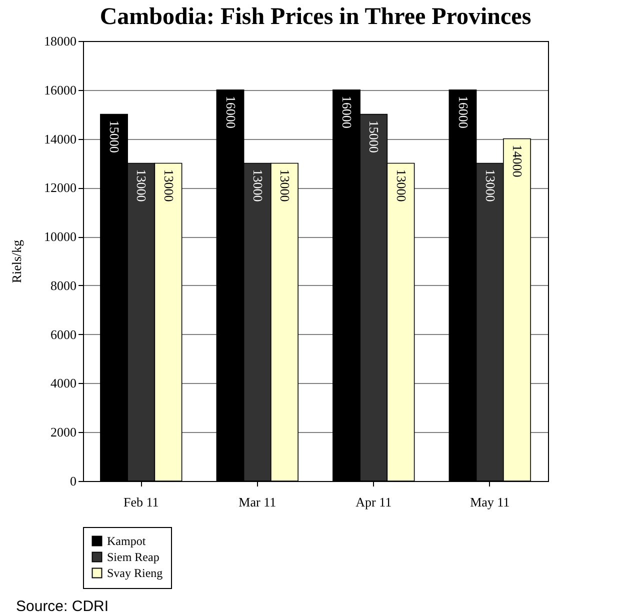  I want to click on data-label: 14000, so click(517, 161).